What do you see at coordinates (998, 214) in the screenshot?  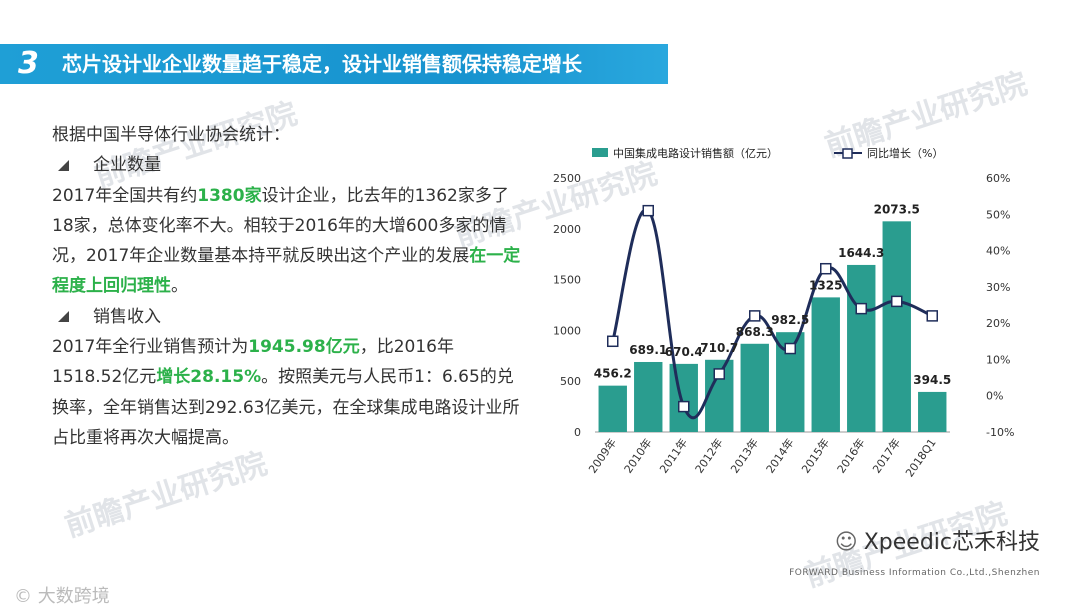 I see `y-right-tick-label: 50%` at bounding box center [998, 214].